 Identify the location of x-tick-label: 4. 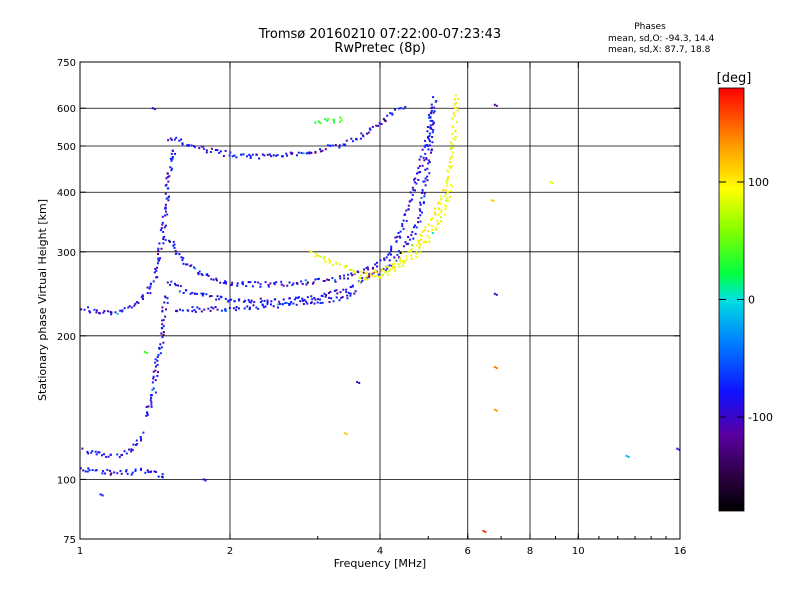
(380, 551).